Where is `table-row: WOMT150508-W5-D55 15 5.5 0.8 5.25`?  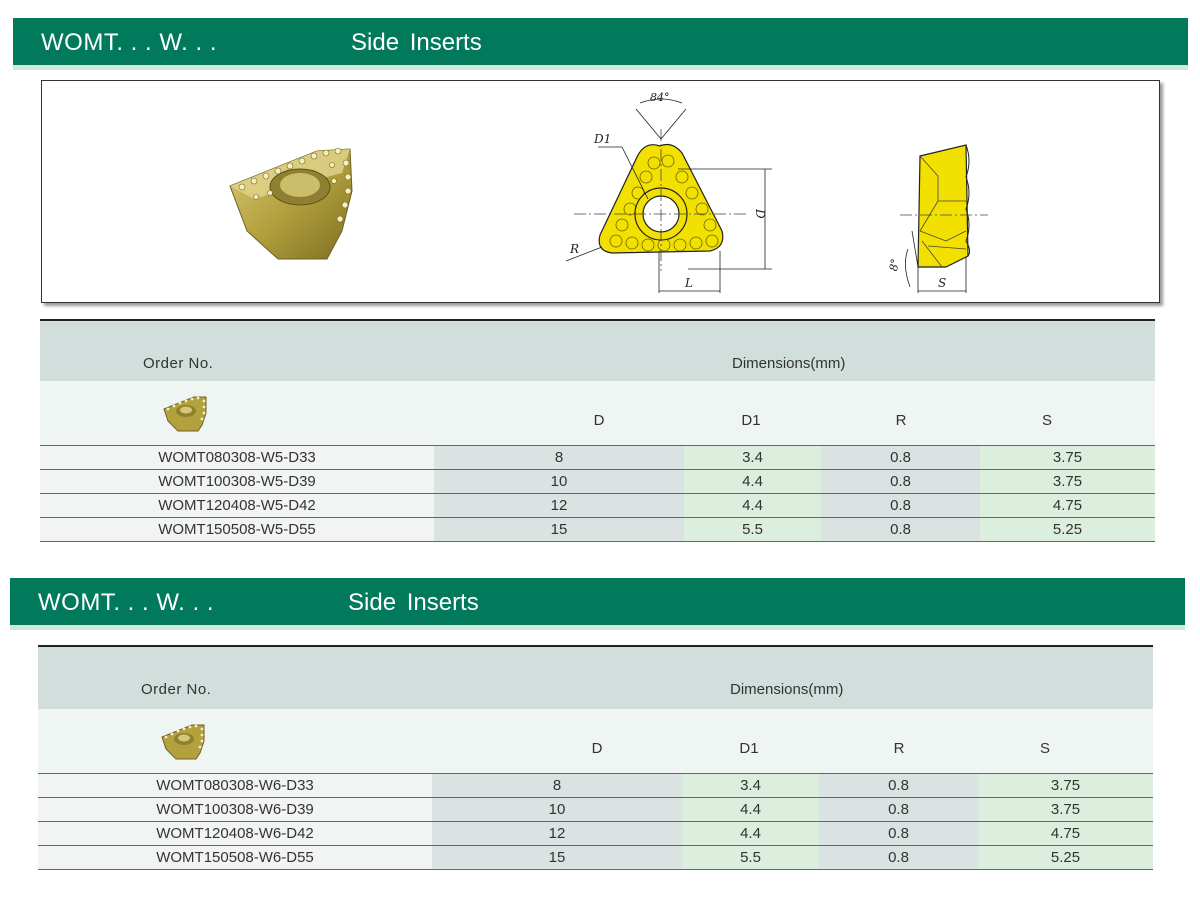 table-row: WOMT150508-W5-D55 15 5.5 0.8 5.25 is located at coordinates (597, 530).